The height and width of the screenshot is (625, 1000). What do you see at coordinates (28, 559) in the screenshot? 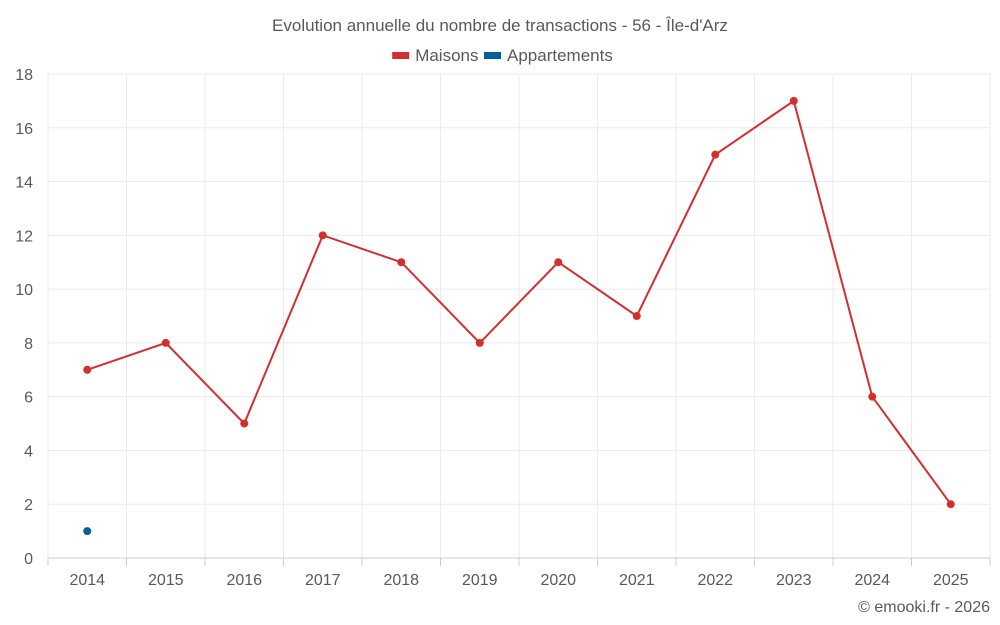
I see `y-tick-label: 0` at bounding box center [28, 559].